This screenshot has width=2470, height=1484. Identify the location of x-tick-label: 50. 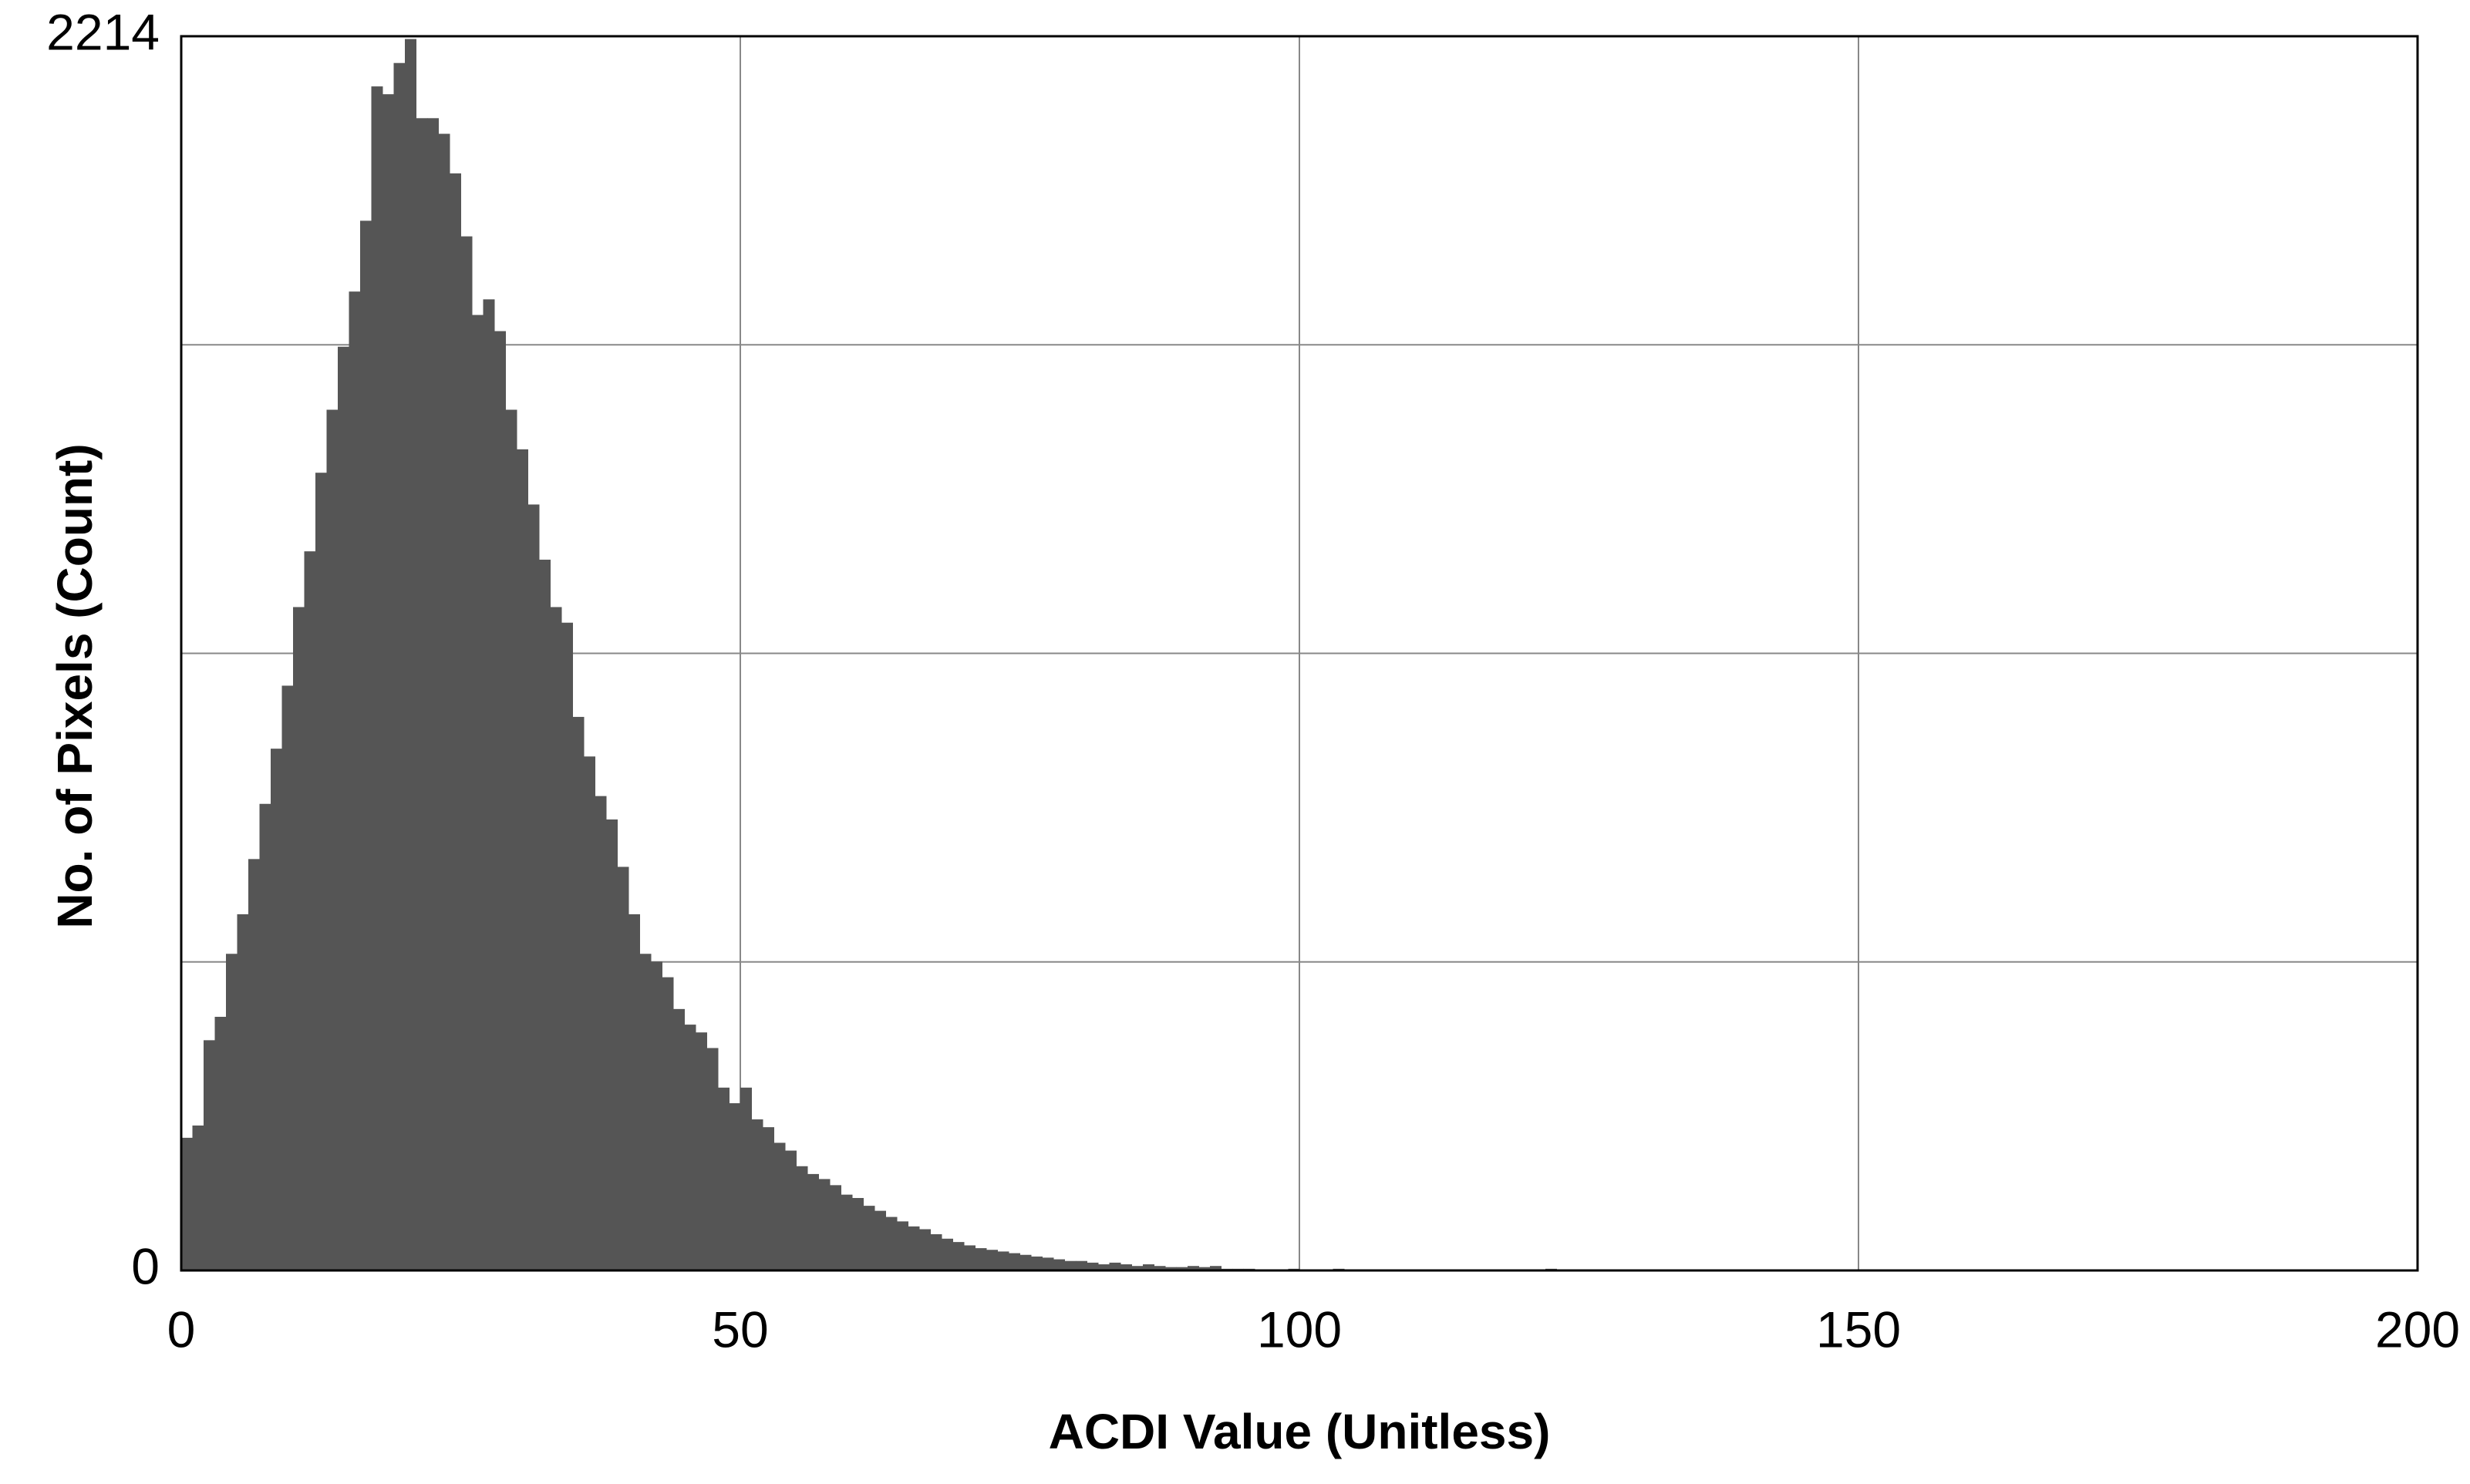
(740, 1329).